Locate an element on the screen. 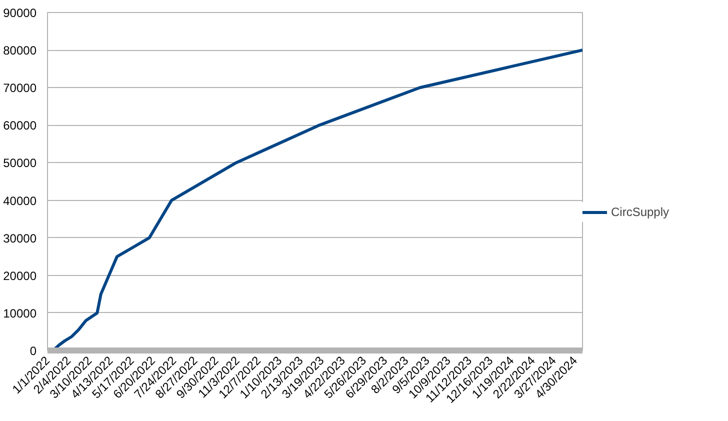 This screenshot has height=421, width=728. y-tick-label: 10000 is located at coordinates (20, 313).